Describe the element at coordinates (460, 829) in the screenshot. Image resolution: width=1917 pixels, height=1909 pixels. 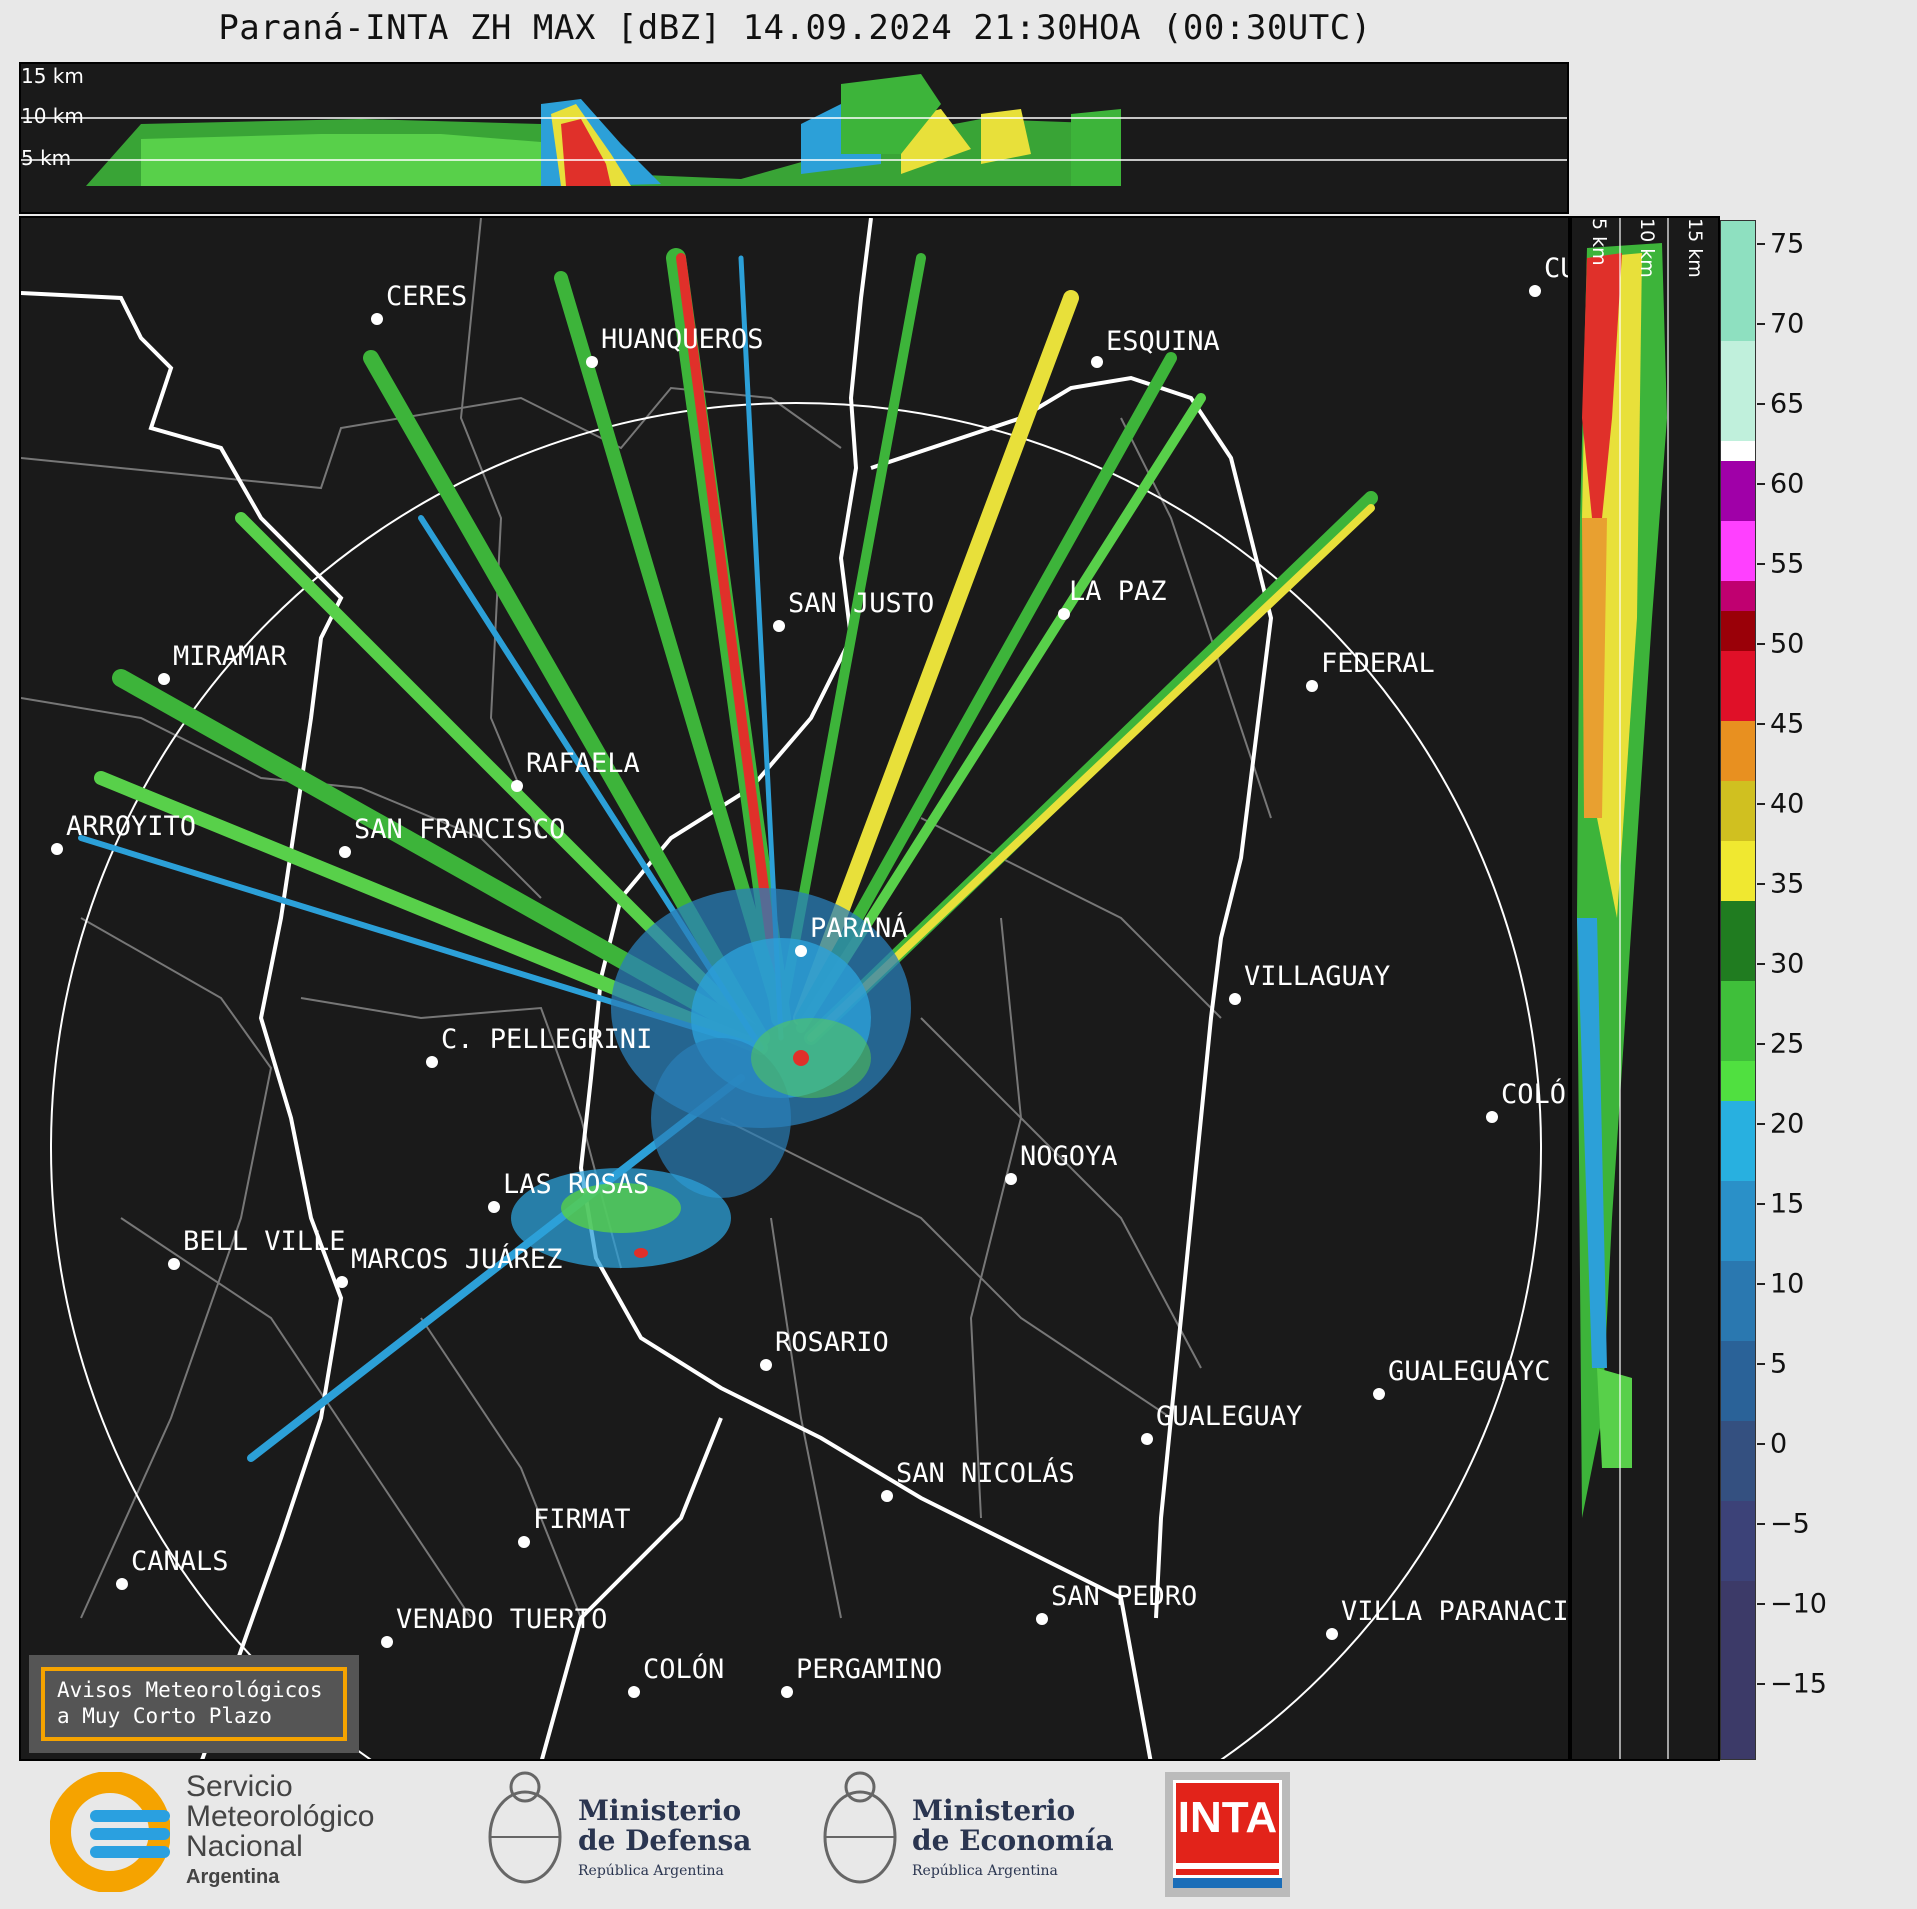
I see `city-san-francisco: SAN FRANCISCO` at that location.